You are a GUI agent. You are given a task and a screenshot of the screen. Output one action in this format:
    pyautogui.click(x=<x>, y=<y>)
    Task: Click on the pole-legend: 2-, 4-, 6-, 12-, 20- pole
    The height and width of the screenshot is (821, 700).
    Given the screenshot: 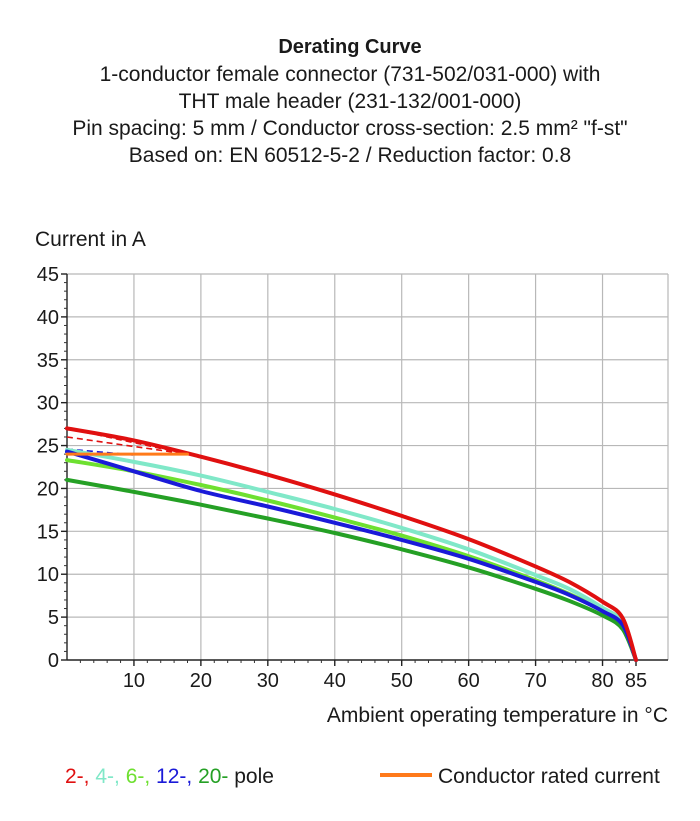 What is the action you would take?
    pyautogui.click(x=169, y=777)
    